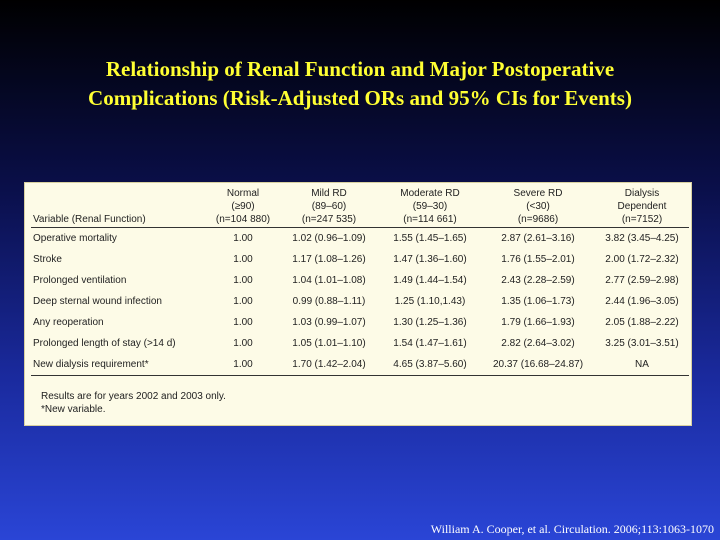  I want to click on table-cell: 20.37 (16.68–24.87), so click(538, 364).